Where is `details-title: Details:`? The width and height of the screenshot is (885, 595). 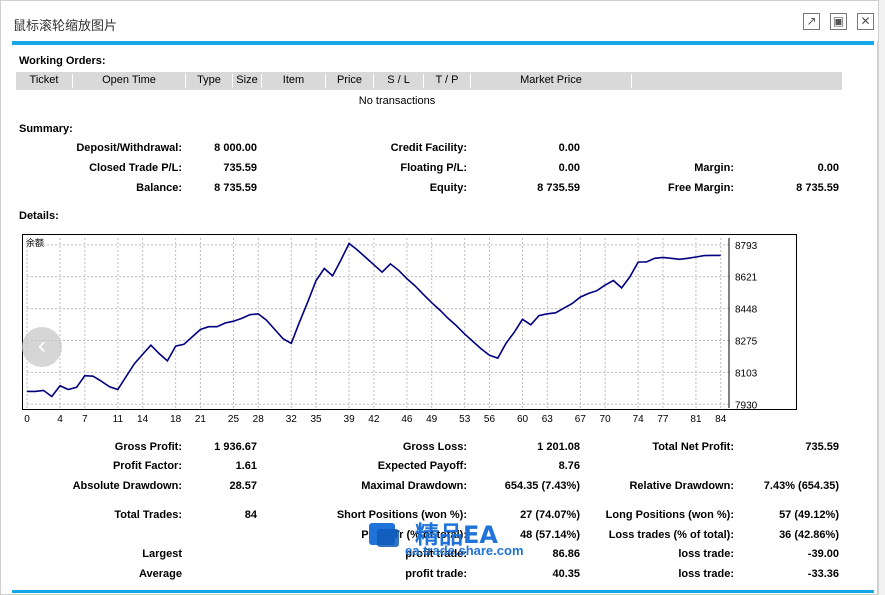 details-title: Details: is located at coordinates (39, 216).